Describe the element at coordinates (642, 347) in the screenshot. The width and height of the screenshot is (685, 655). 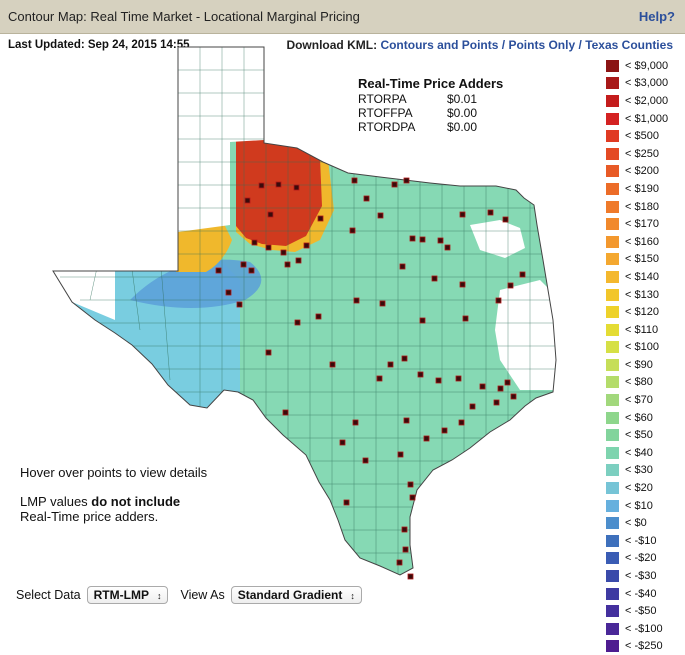
I see `legend-label: < $100` at that location.